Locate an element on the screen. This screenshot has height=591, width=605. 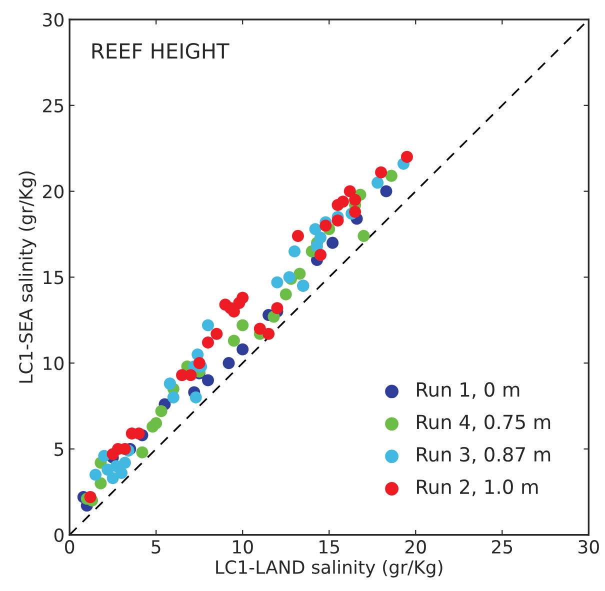
legend-label: Run 4, 0.75 m is located at coordinates (483, 423).